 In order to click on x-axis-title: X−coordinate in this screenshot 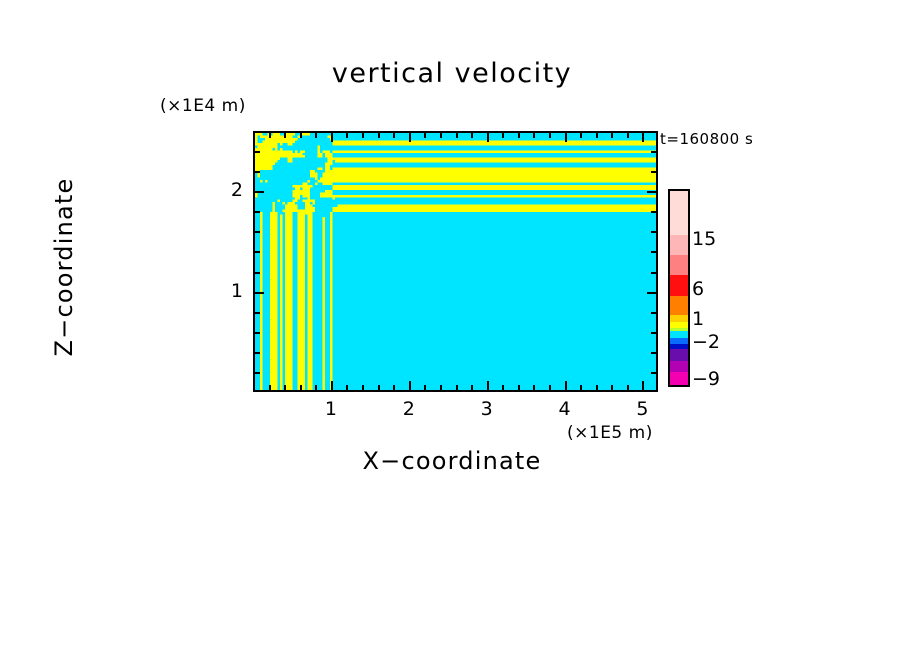, I will do `click(452, 461)`.